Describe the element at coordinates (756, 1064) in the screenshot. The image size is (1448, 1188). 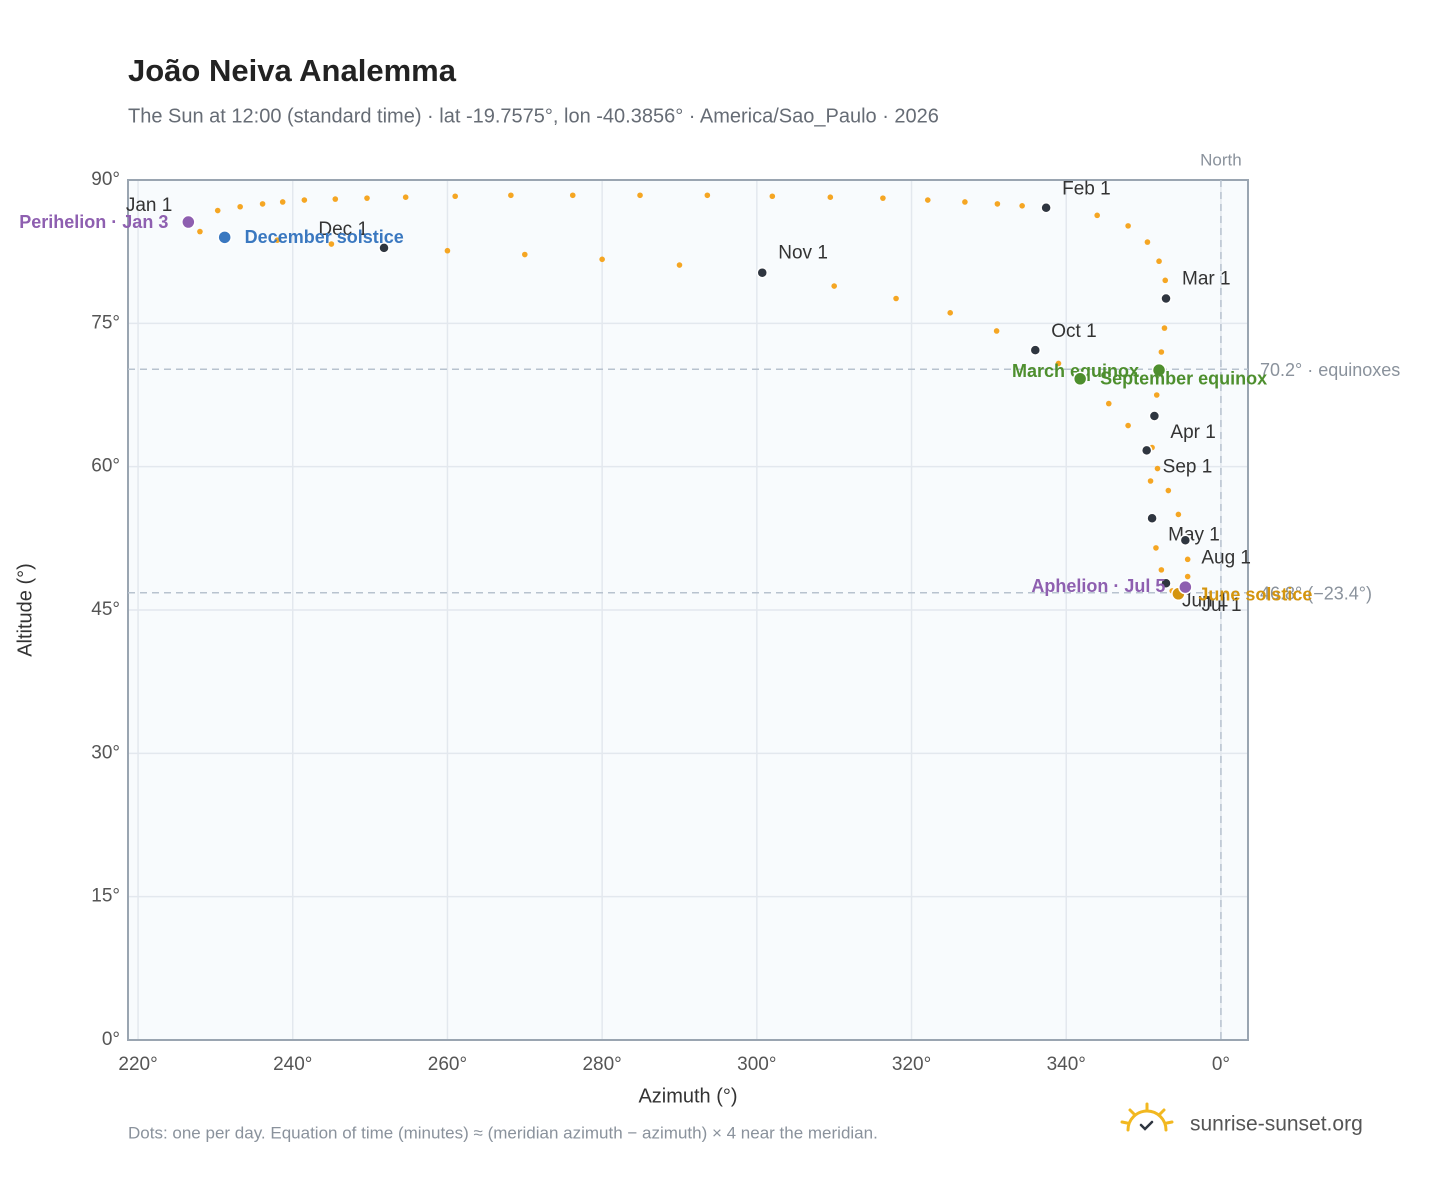
I see `x-tick-label: 300°` at that location.